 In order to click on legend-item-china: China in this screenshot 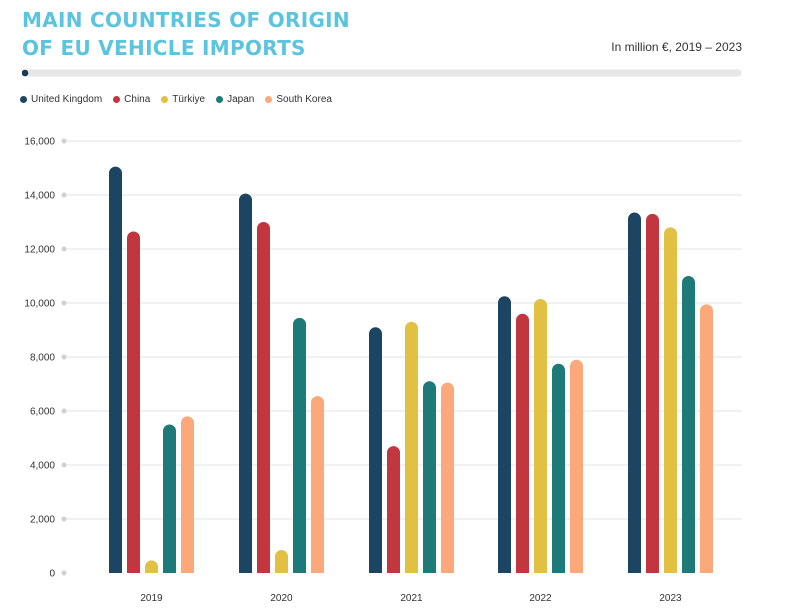, I will do `click(131, 99)`.